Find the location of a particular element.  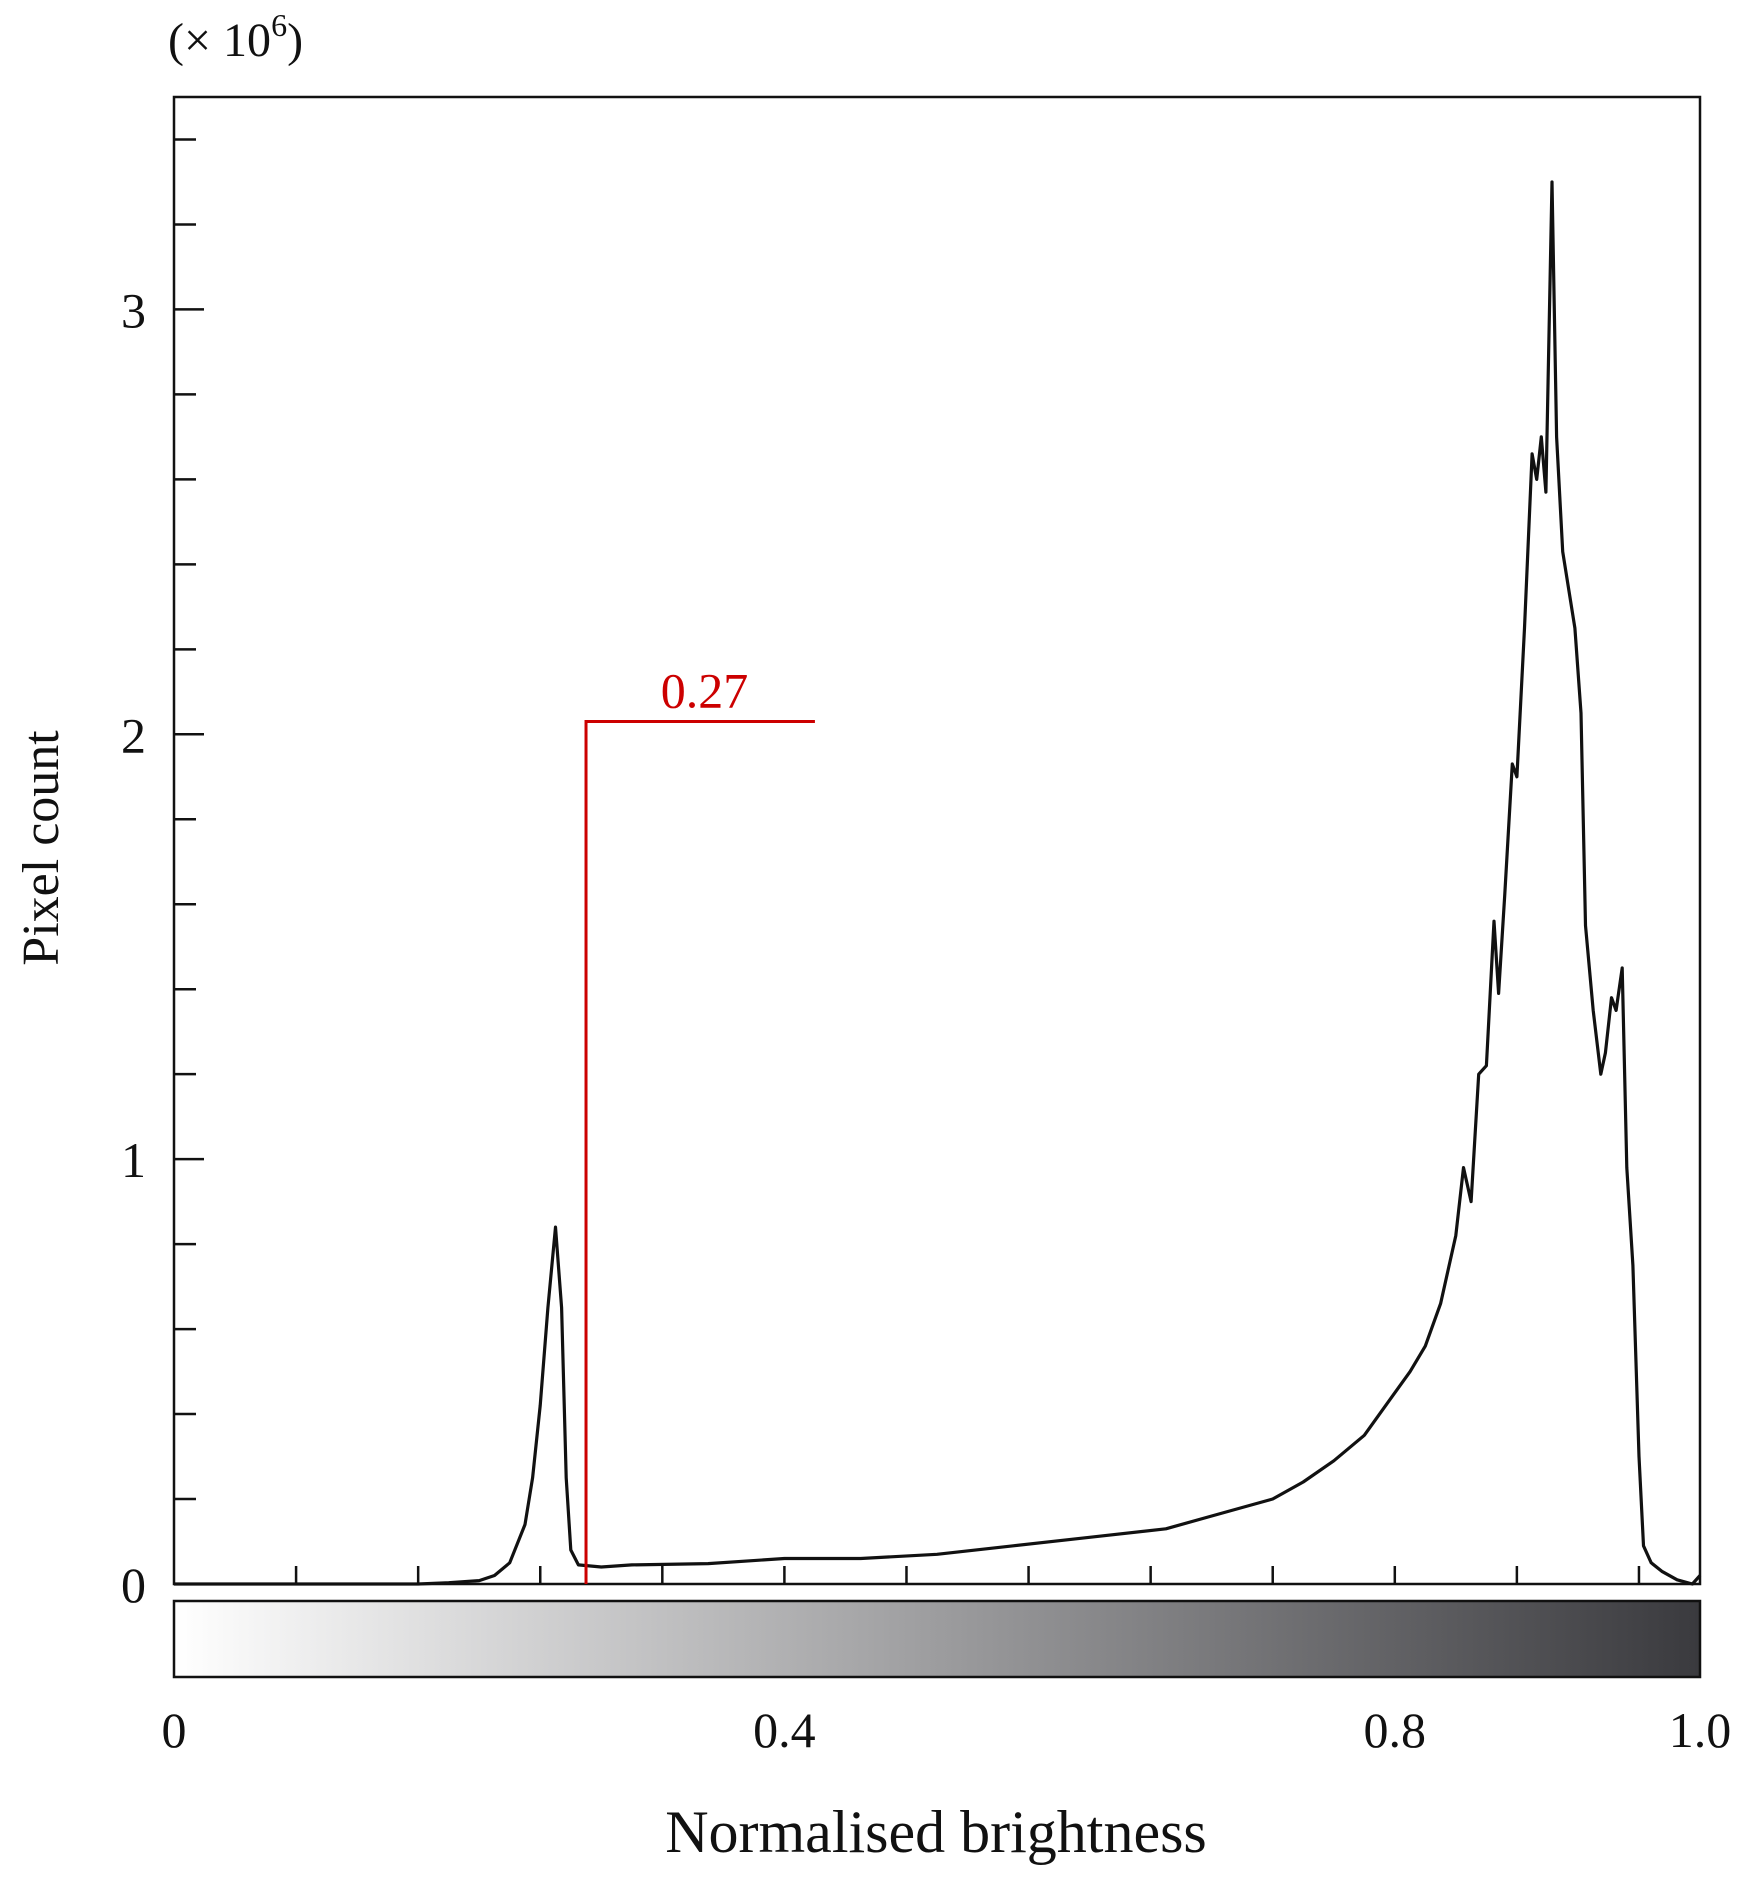

threshold-marker: 0.27 is located at coordinates (699, 1123).